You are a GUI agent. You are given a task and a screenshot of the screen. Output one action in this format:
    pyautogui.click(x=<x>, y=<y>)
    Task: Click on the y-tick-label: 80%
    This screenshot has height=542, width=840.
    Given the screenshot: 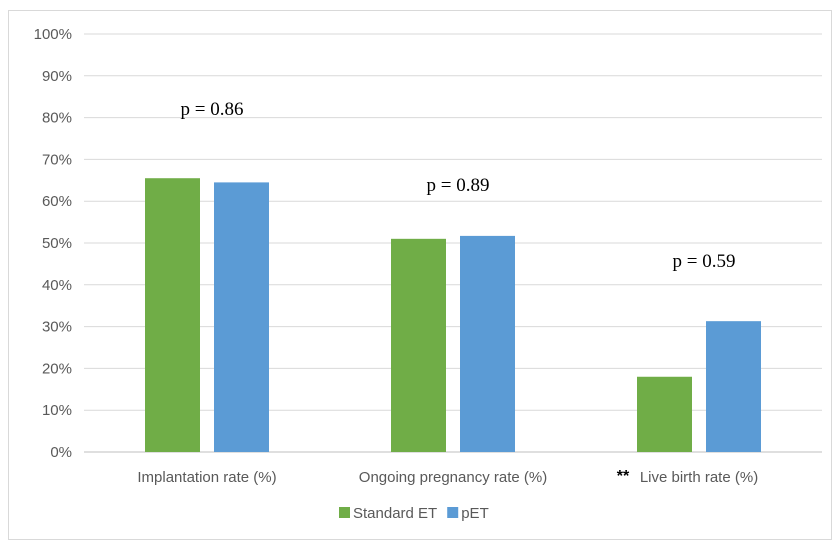 What is the action you would take?
    pyautogui.click(x=57, y=118)
    